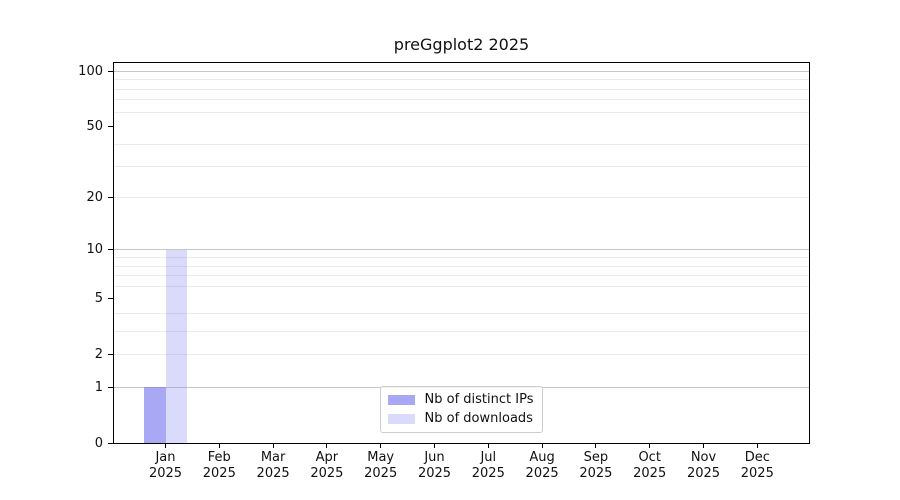 The width and height of the screenshot is (900, 500). What do you see at coordinates (703, 457) in the screenshot?
I see `x-tick-text: Nov` at bounding box center [703, 457].